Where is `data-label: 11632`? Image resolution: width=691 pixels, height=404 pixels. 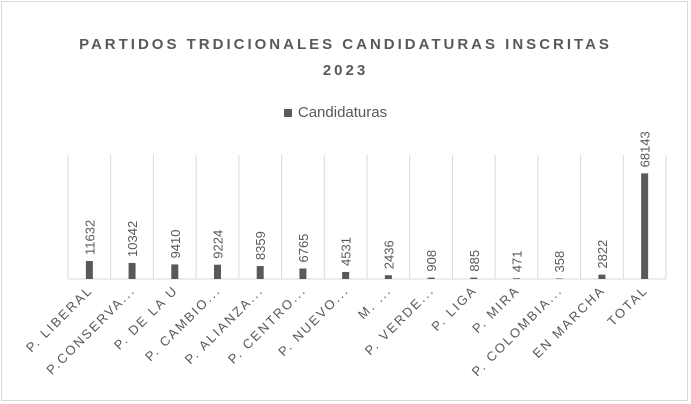
data-label: 11632 is located at coordinates (89, 237).